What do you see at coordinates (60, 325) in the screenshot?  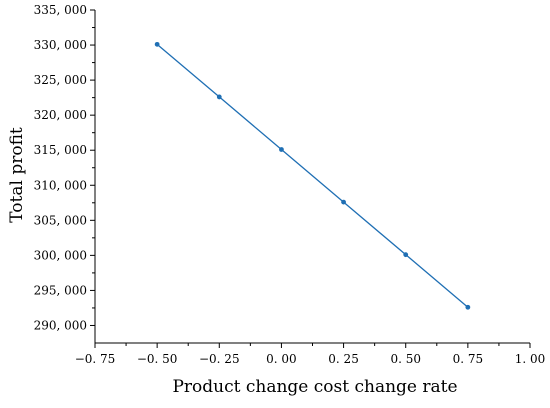 I see `y-tick-label: 290, 000` at bounding box center [60, 325].